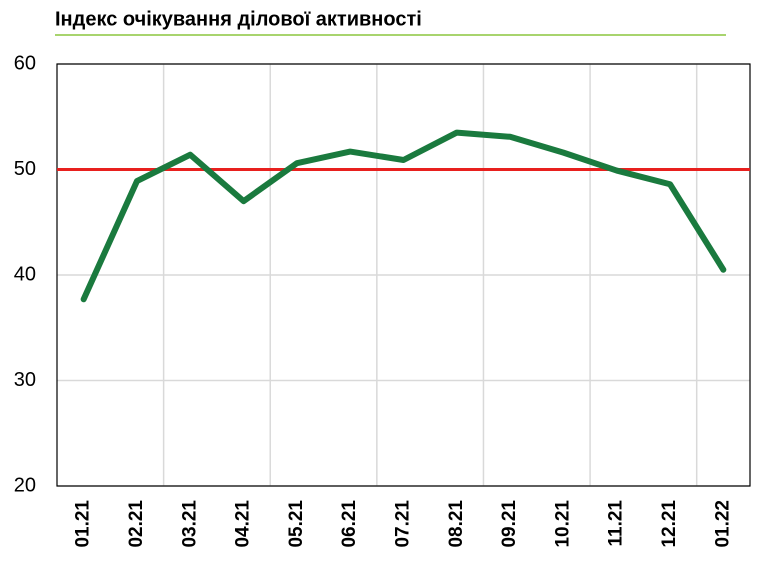  Describe the element at coordinates (25, 274) in the screenshot. I see `y-tick-label: 40` at that location.